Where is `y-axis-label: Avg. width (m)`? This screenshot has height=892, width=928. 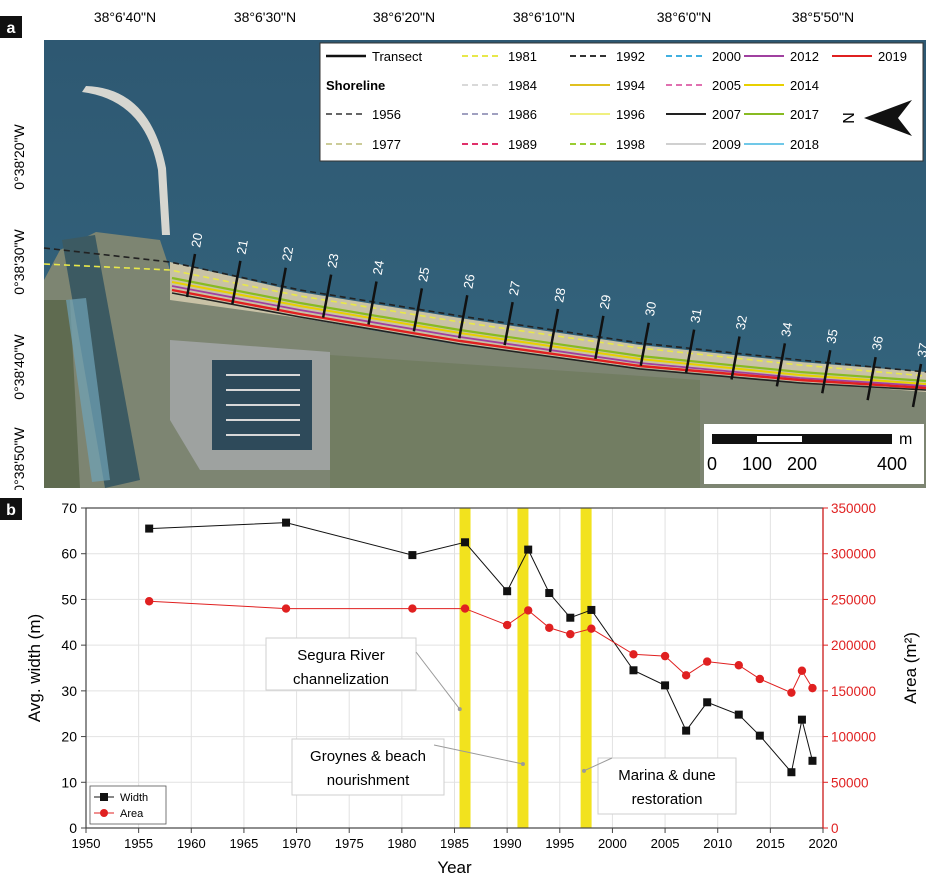
y-axis-label: Avg. width (m) is located at coordinates (34, 668).